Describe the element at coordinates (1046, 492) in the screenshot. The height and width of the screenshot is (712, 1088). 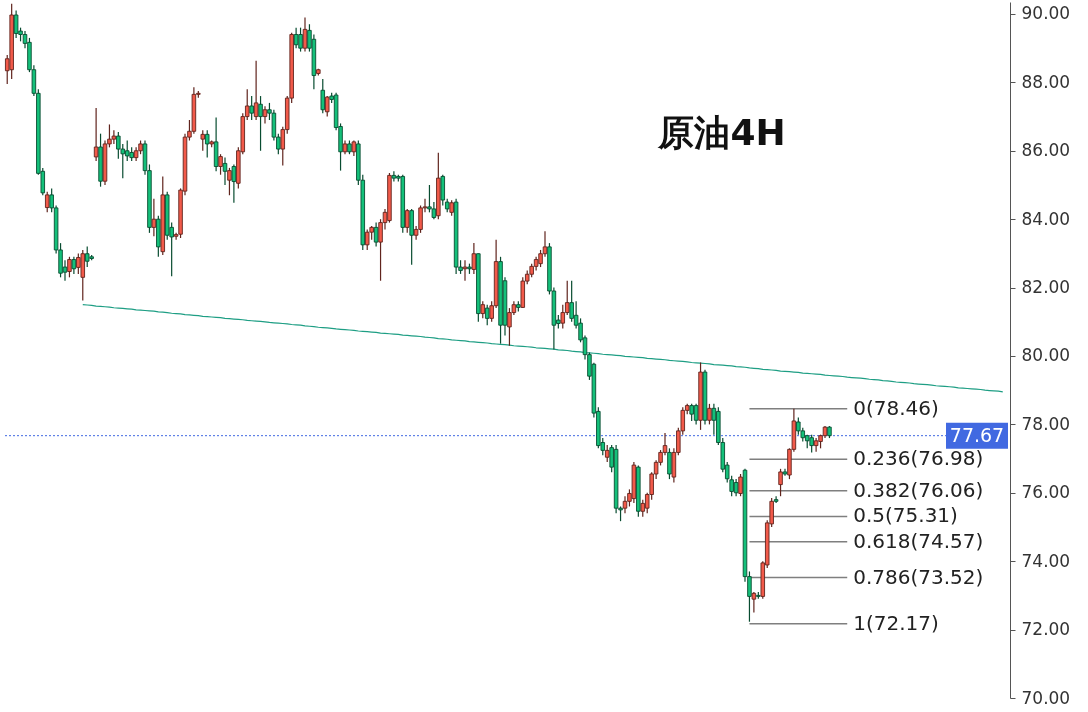
I see `y-tick-label: 76.00` at that location.